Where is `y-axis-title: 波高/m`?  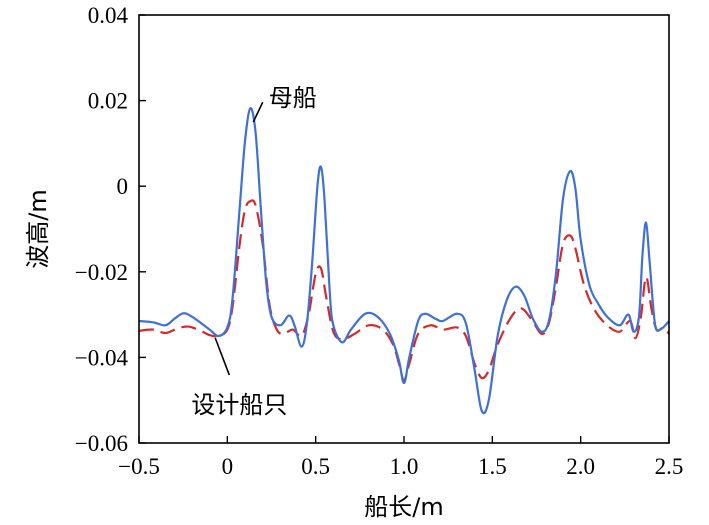 y-axis-title: 波高/m is located at coordinates (38, 228).